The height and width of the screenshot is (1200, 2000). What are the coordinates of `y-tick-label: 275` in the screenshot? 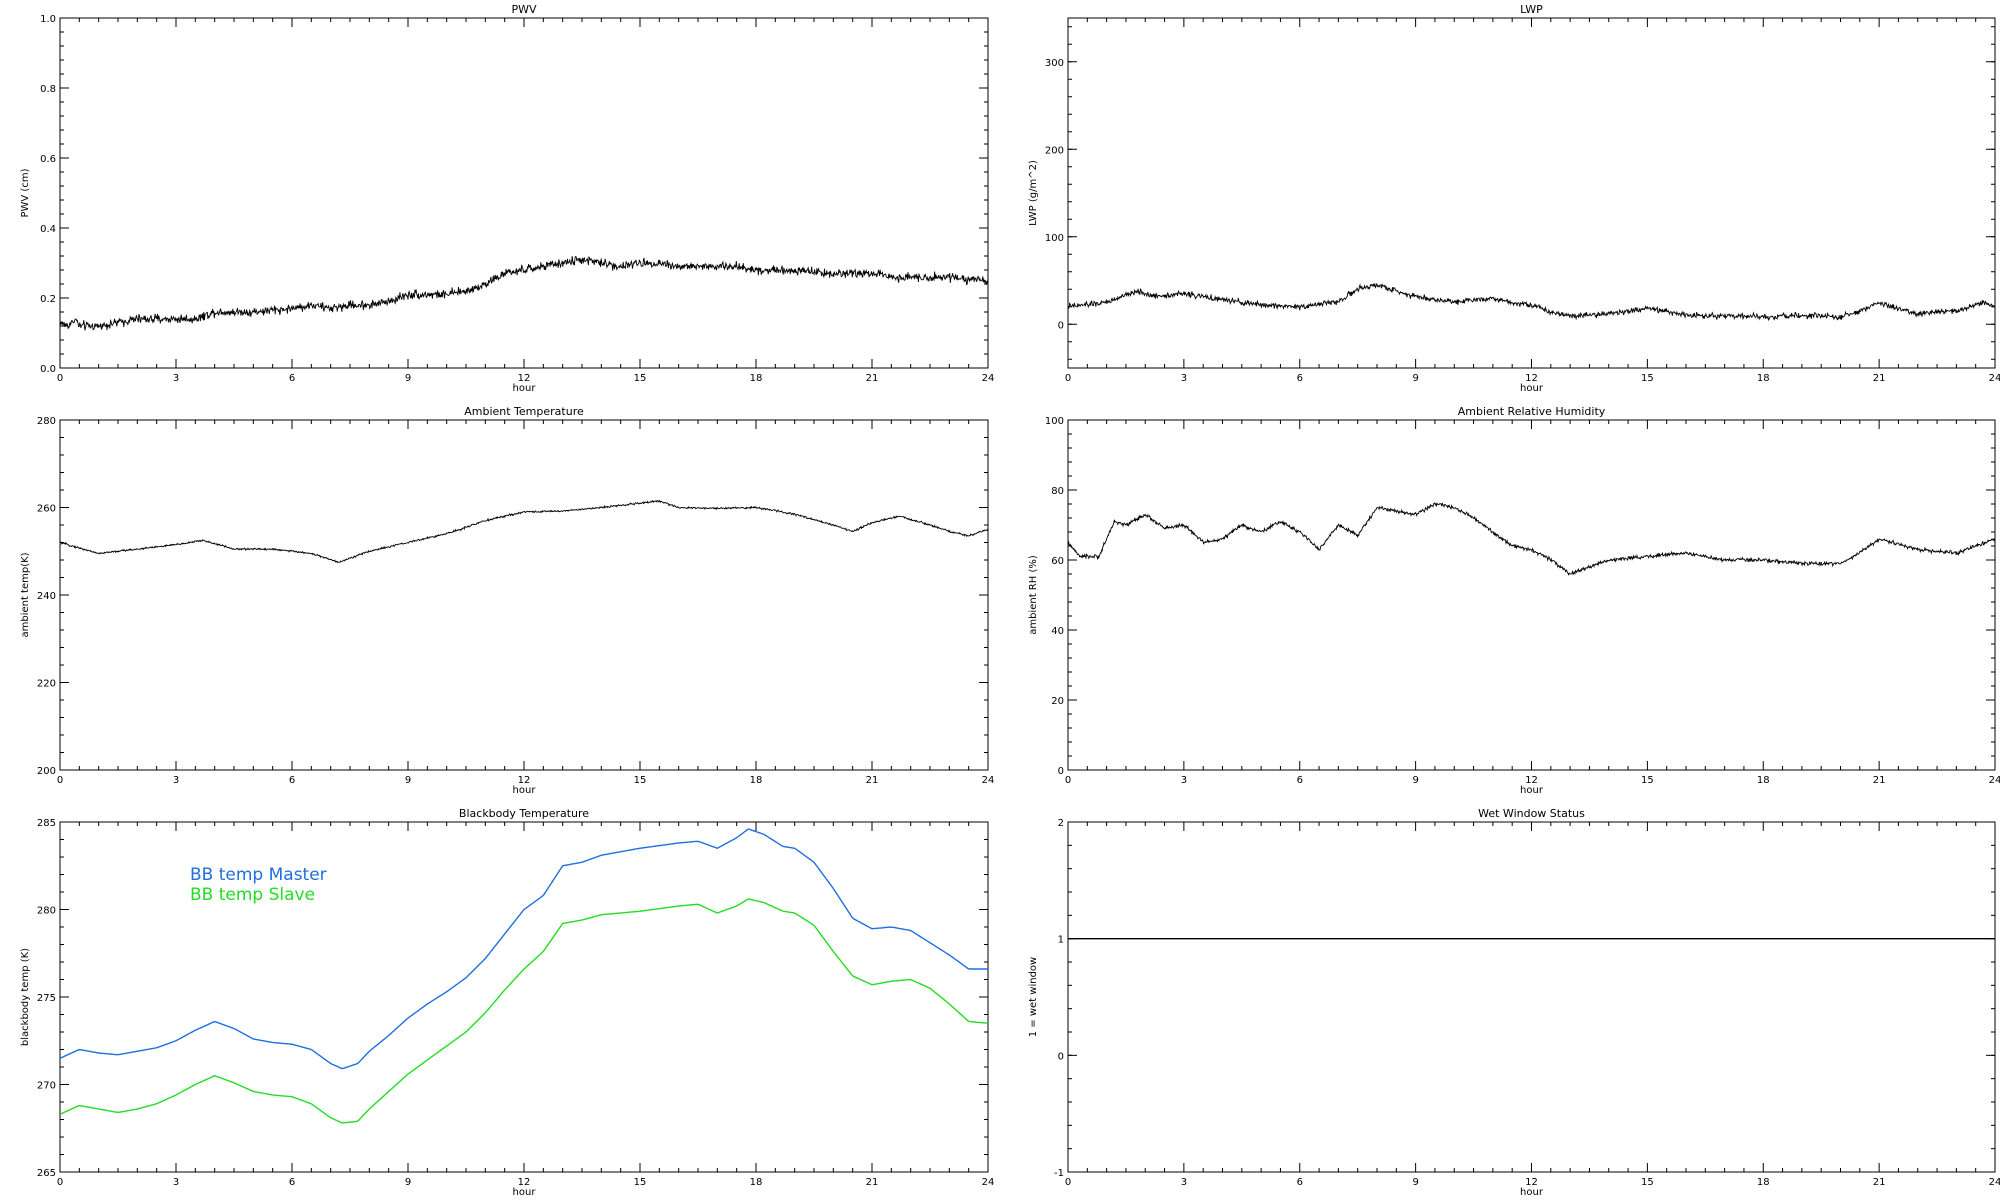 It's located at (46, 998).